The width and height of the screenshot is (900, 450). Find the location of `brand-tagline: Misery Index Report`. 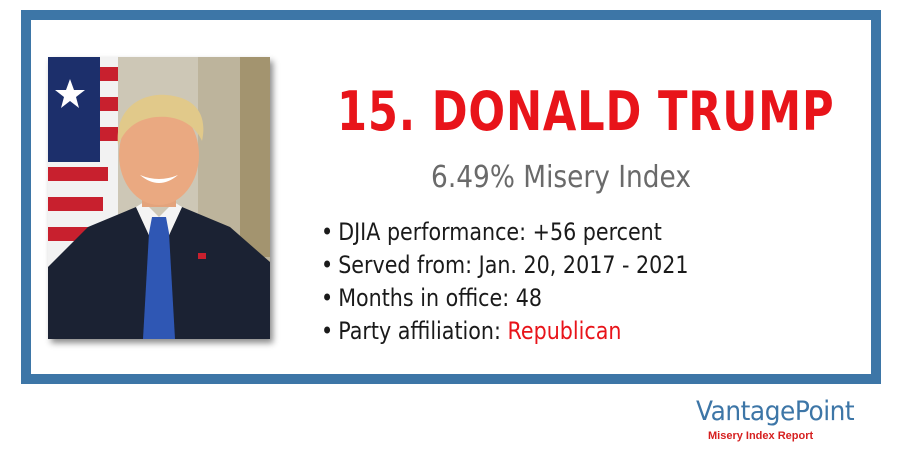

brand-tagline: Misery Index Report is located at coordinates (761, 436).